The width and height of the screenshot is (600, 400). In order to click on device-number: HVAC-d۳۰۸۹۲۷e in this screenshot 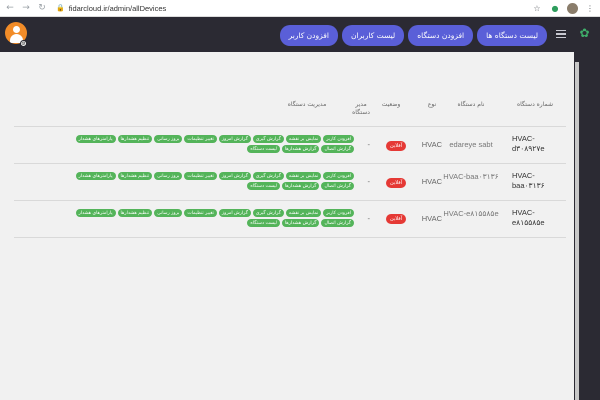, I will do `click(528, 143)`.